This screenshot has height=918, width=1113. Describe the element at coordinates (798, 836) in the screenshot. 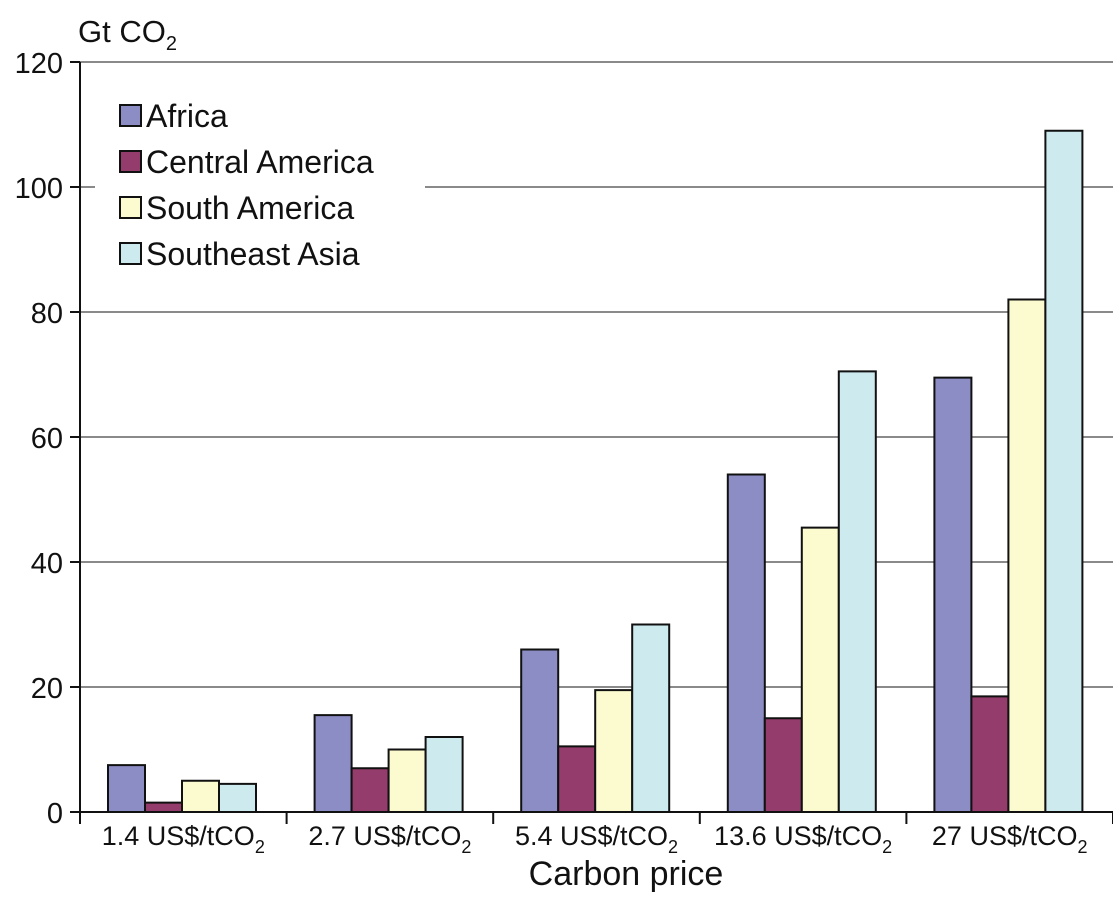

I see `x-tick-label-main: 13.6 US$/tCO` at that location.